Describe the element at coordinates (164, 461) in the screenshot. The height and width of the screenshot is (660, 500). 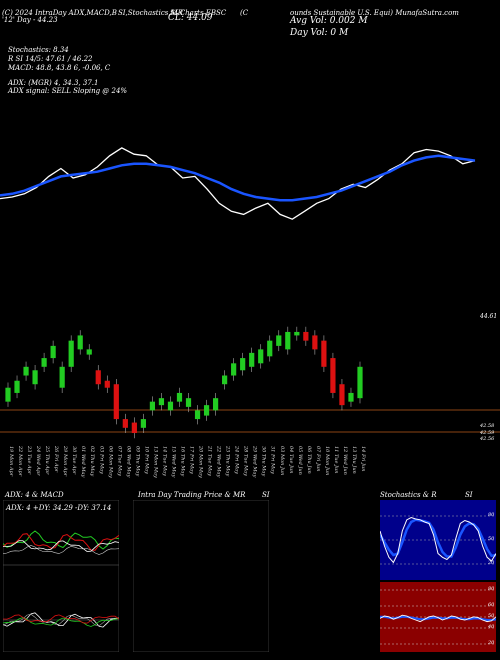
I see `date-tick-label: 14 Tue May` at that location.